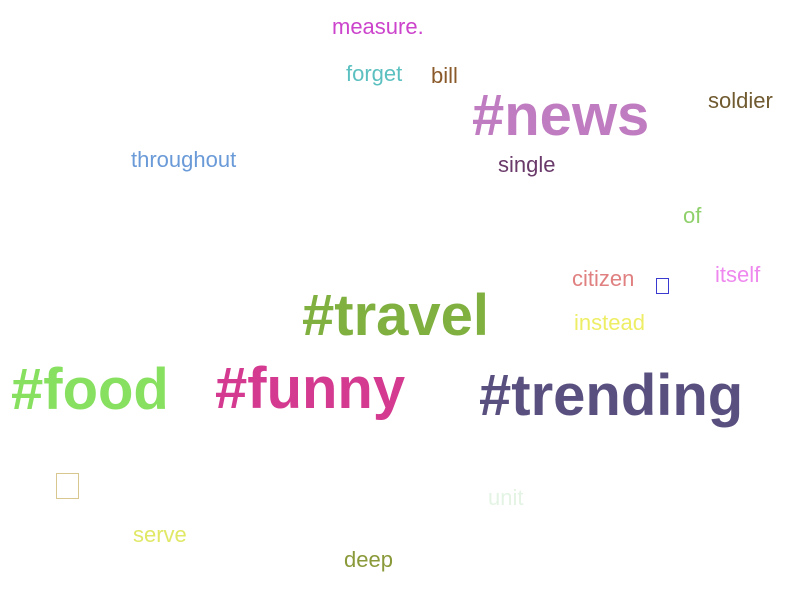  What do you see at coordinates (67, 486) in the screenshot?
I see `missing-glyph-icon-large` at bounding box center [67, 486].